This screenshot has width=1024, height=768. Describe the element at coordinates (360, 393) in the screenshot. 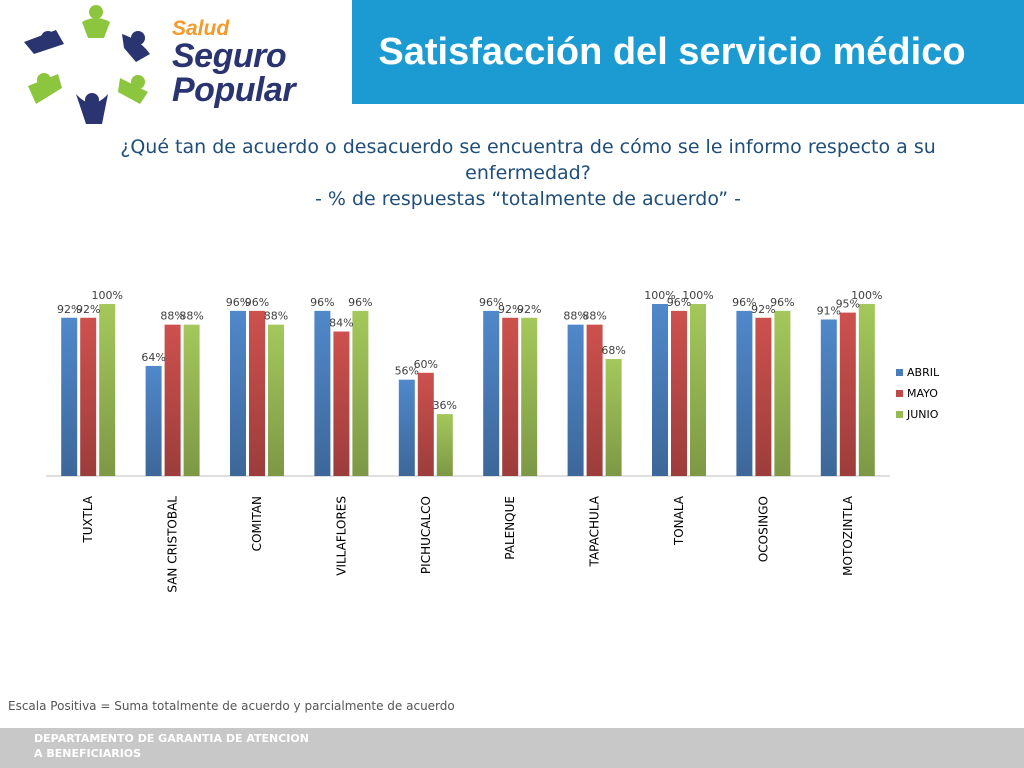

I see `bar-junio-villaflores` at that location.